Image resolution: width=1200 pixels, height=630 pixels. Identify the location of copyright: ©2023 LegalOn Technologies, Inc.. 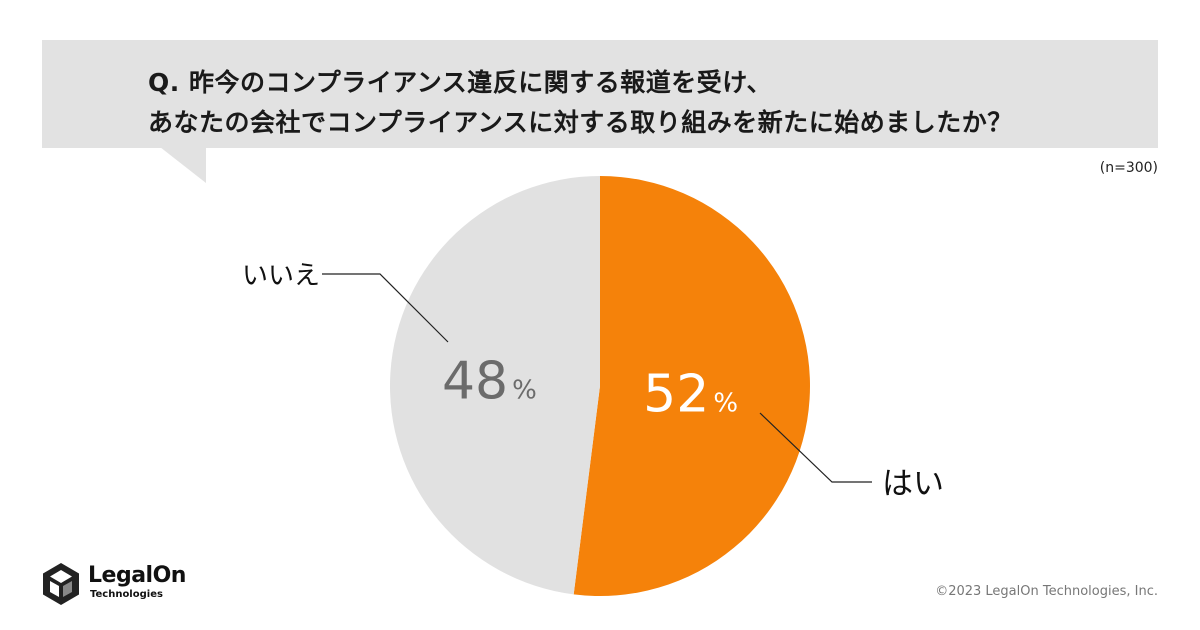
(1046, 591).